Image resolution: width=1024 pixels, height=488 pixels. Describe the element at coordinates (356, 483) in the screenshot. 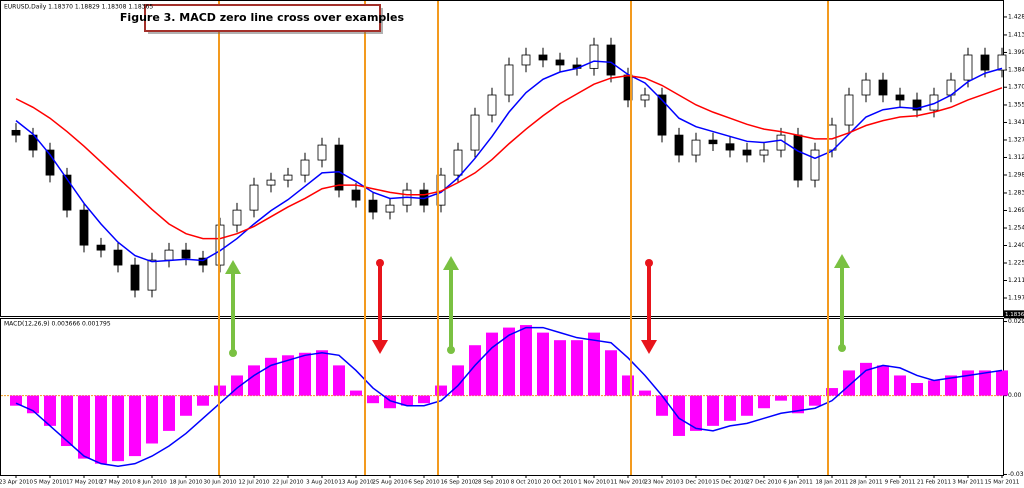

I see `x-tick-label: 13 Aug 2010` at that location.